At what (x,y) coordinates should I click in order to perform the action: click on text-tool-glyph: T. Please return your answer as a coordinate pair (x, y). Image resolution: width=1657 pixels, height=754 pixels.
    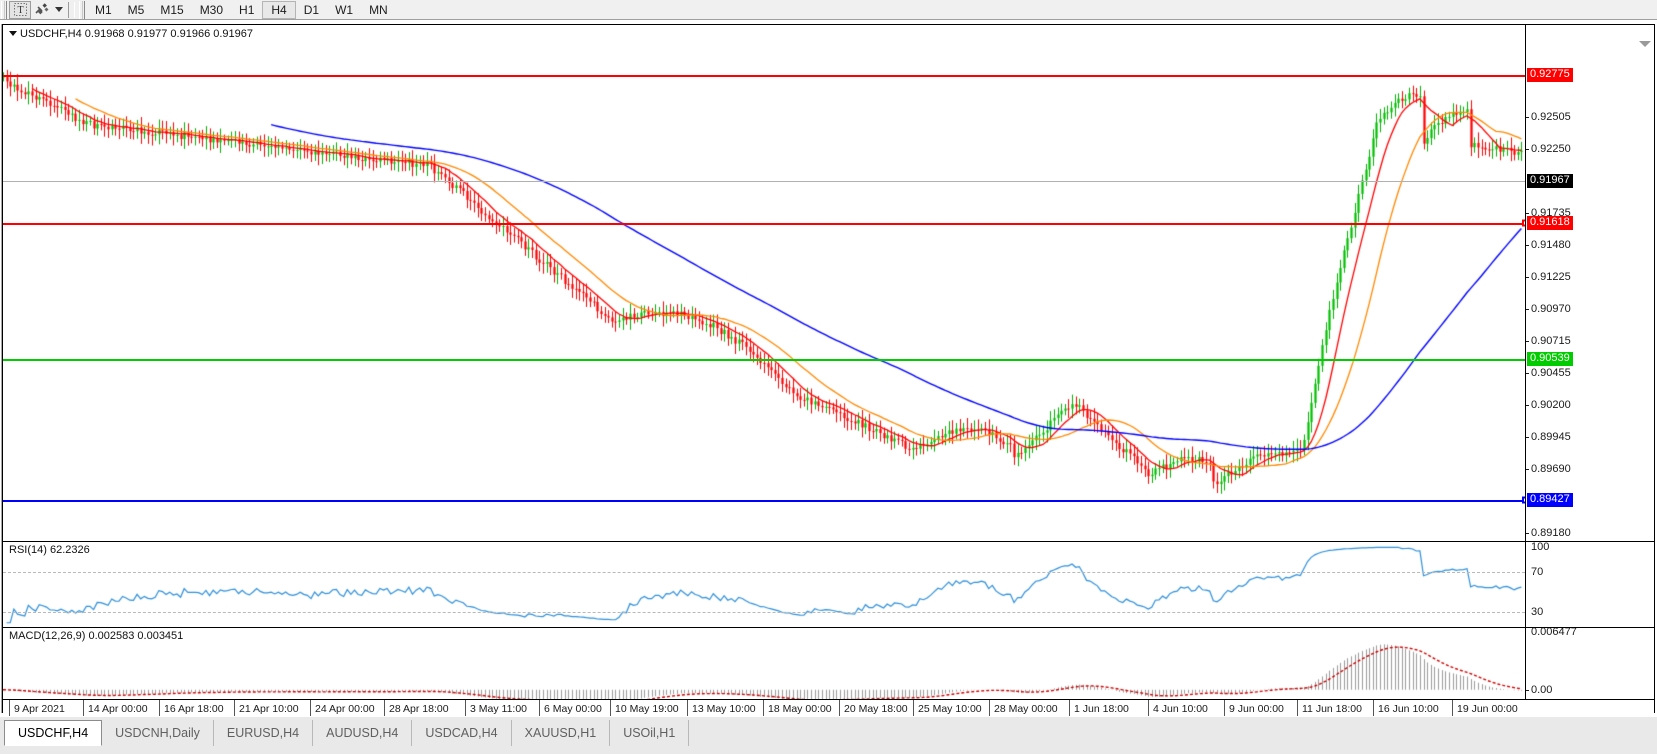
    Looking at the image, I should click on (20, 9).